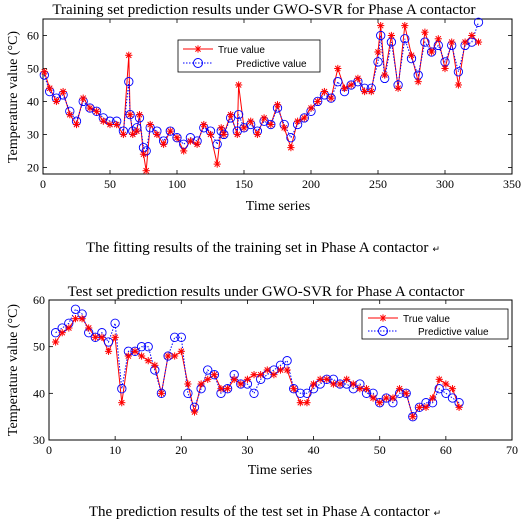 Image resolution: width=531 pixels, height=528 pixels. What do you see at coordinates (181, 450) in the screenshot?
I see `test-xtick-label: 20` at bounding box center [181, 450].